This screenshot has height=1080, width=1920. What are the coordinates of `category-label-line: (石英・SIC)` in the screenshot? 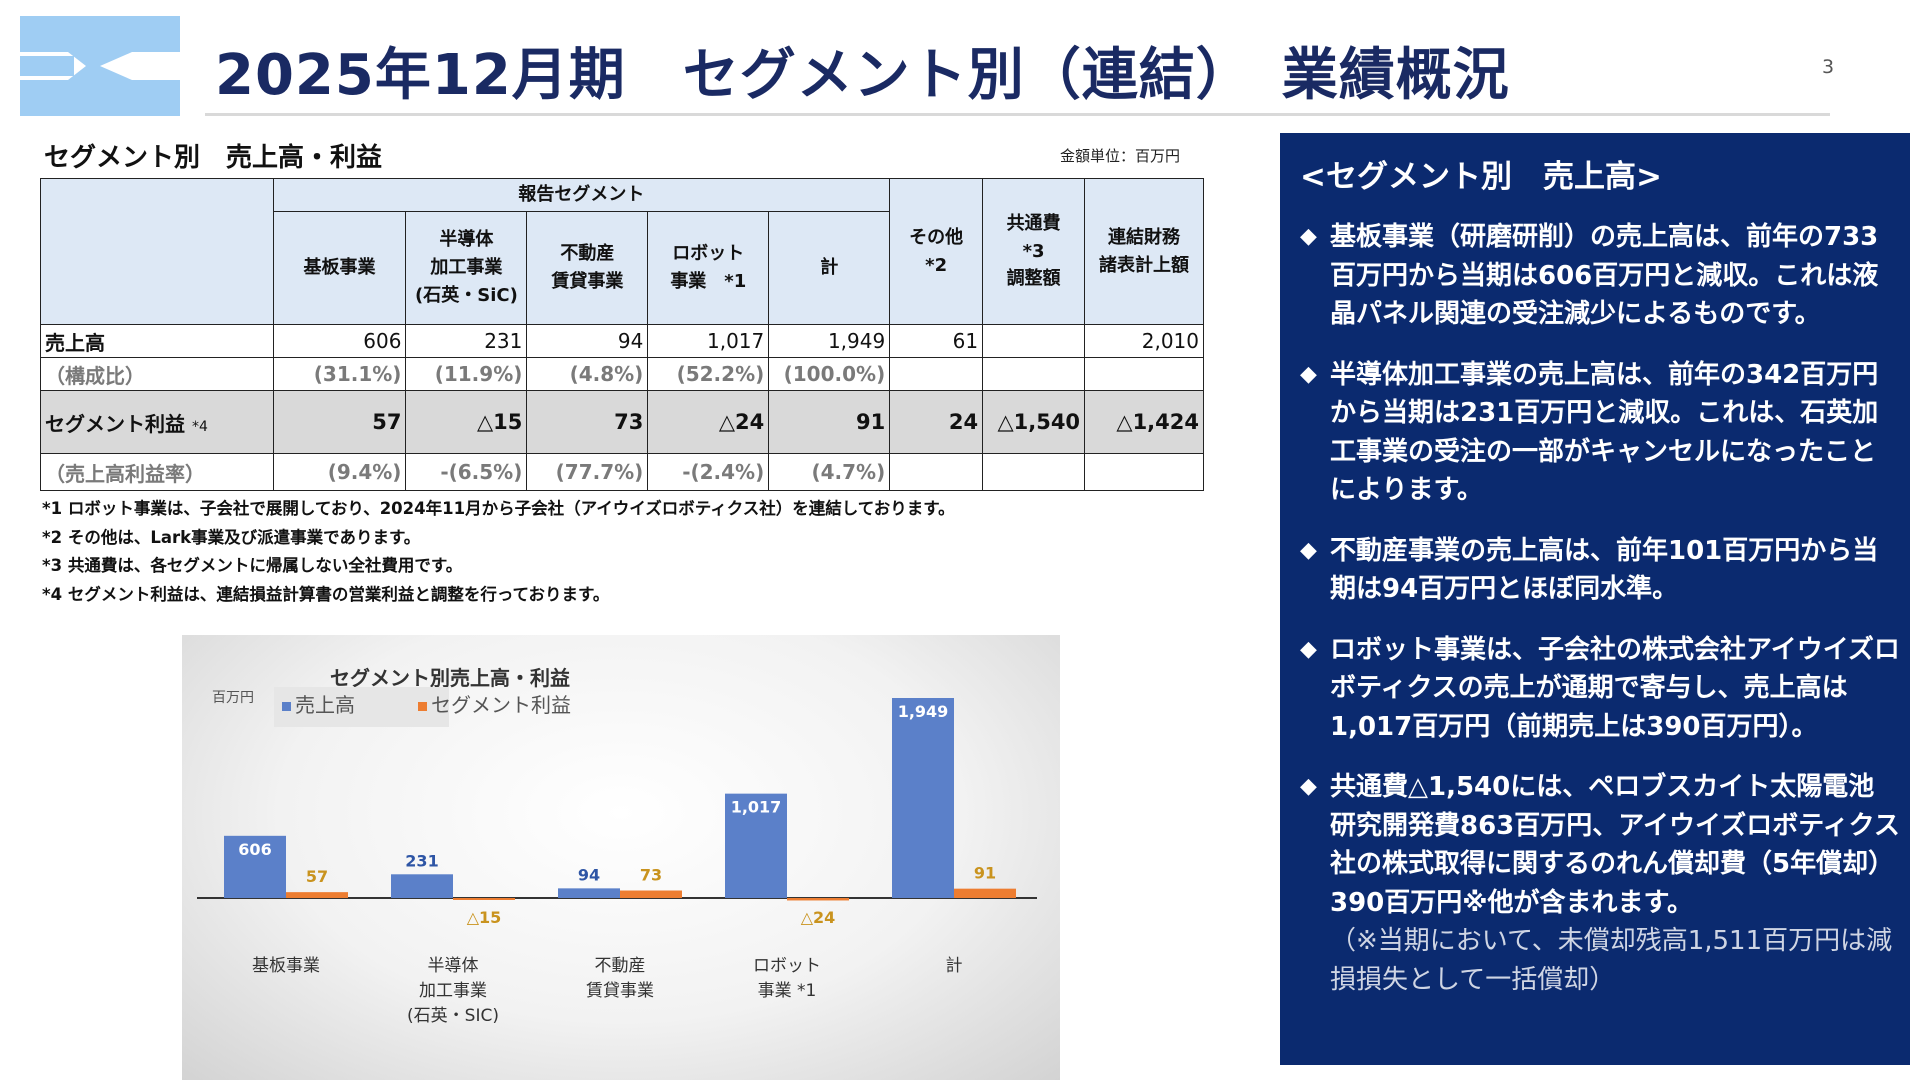 It's located at (453, 1016).